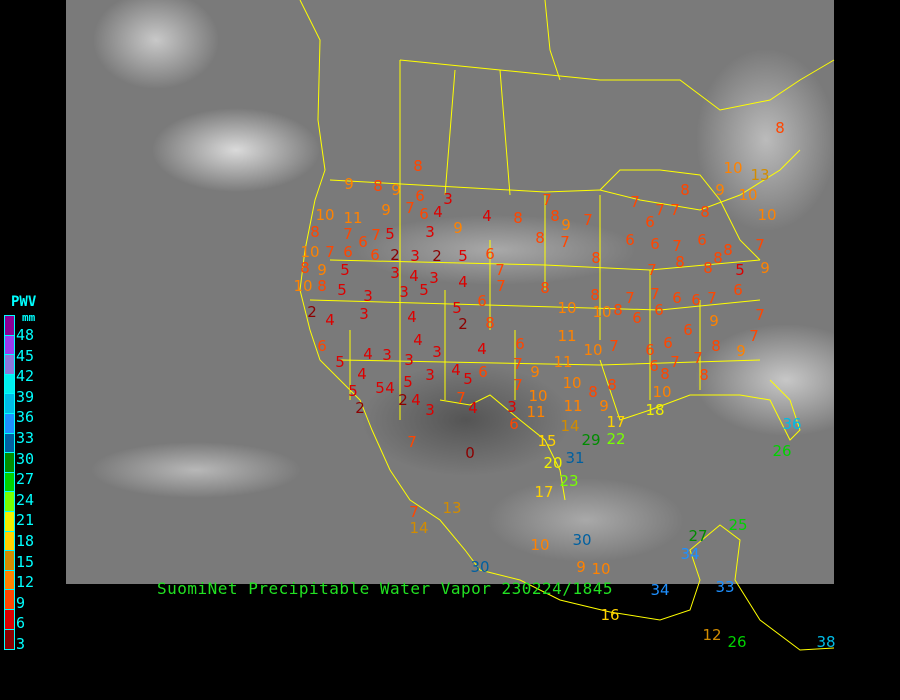  Describe the element at coordinates (25, 499) in the screenshot. I see `legend-label: 24` at that location.